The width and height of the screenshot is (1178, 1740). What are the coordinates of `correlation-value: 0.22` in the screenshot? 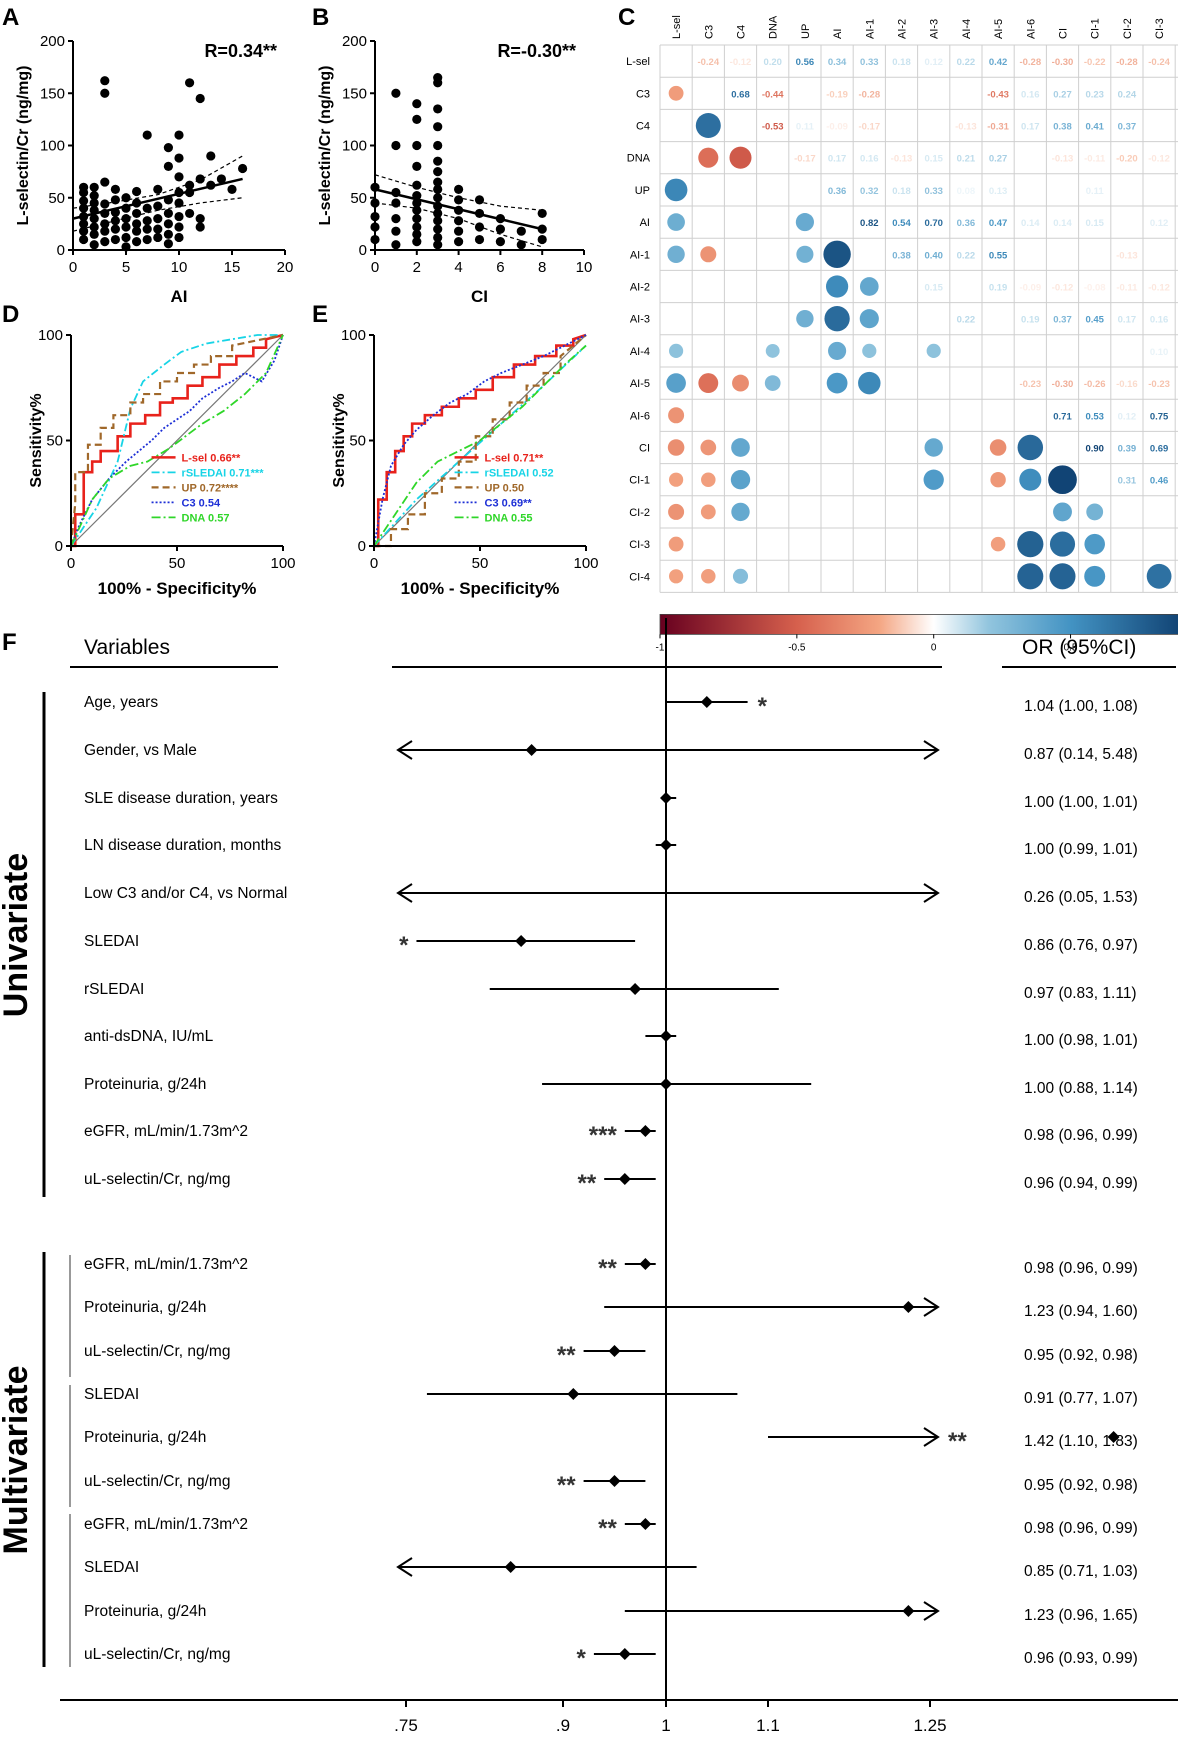 It's located at (966, 320).